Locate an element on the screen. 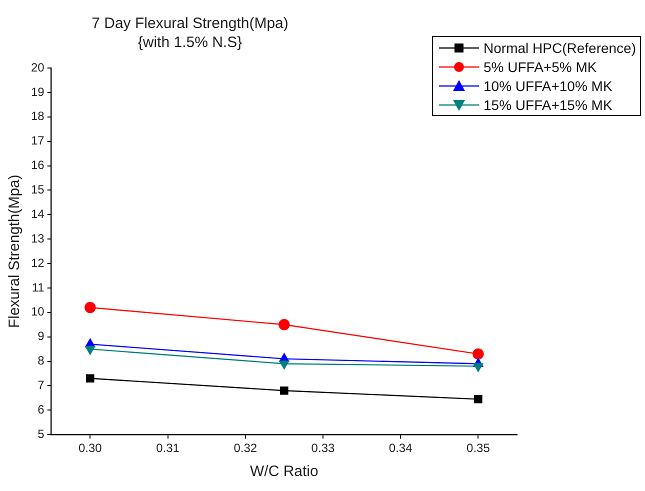  y-tick-label: 16 is located at coordinates (37, 165).